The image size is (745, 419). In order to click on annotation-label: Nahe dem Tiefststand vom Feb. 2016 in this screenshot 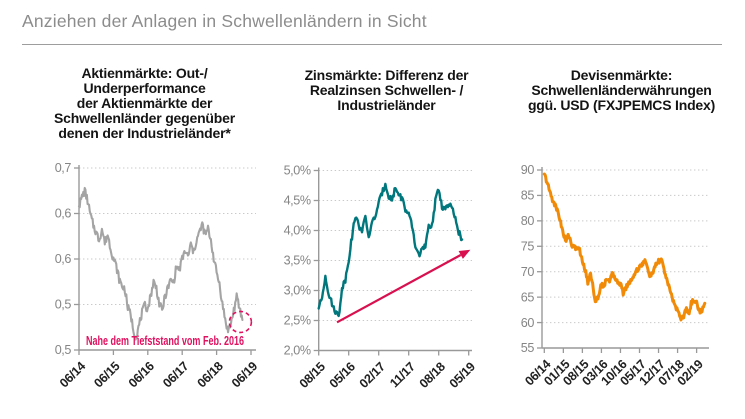, I will do `click(165, 340)`.